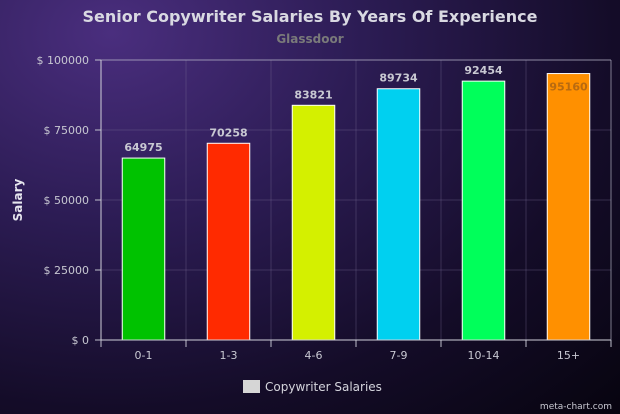 This screenshot has width=620, height=414. What do you see at coordinates (63, 60) in the screenshot?
I see `y-tick-label-4: $ 100000` at bounding box center [63, 60].